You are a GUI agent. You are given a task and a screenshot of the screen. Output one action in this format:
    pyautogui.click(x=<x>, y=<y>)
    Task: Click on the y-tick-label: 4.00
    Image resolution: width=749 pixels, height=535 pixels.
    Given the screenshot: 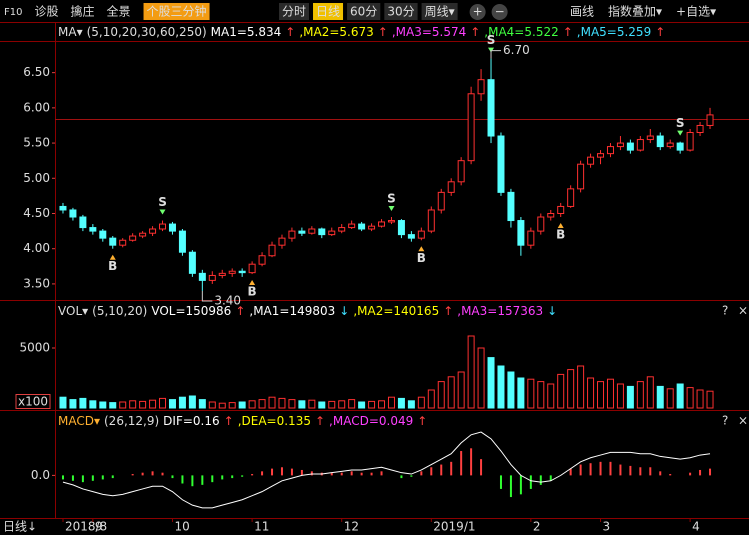 What is the action you would take?
    pyautogui.click(x=36, y=248)
    